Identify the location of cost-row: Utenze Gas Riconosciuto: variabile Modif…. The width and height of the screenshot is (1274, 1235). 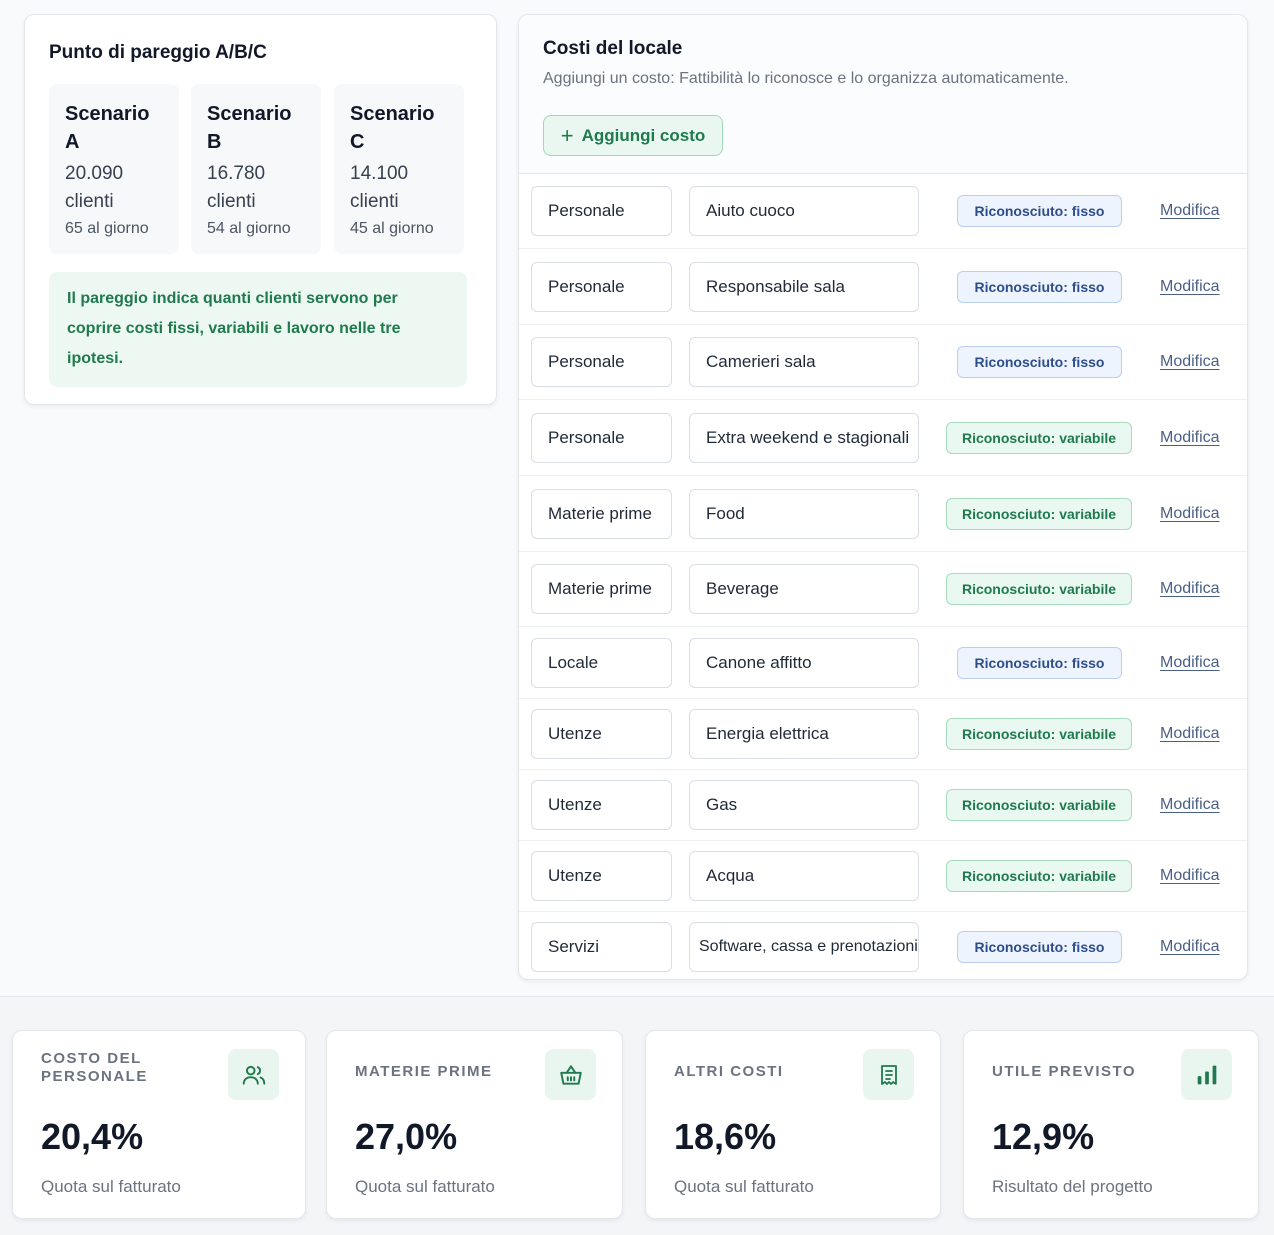
(883, 805).